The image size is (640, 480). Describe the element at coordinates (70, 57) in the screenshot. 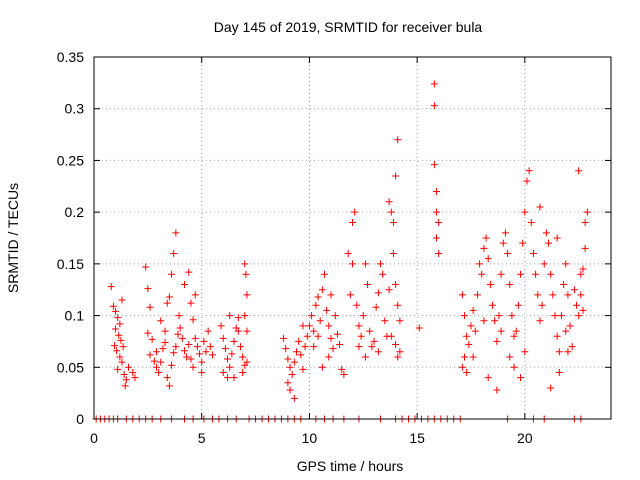

I see `y-tick-label: 0.35` at that location.